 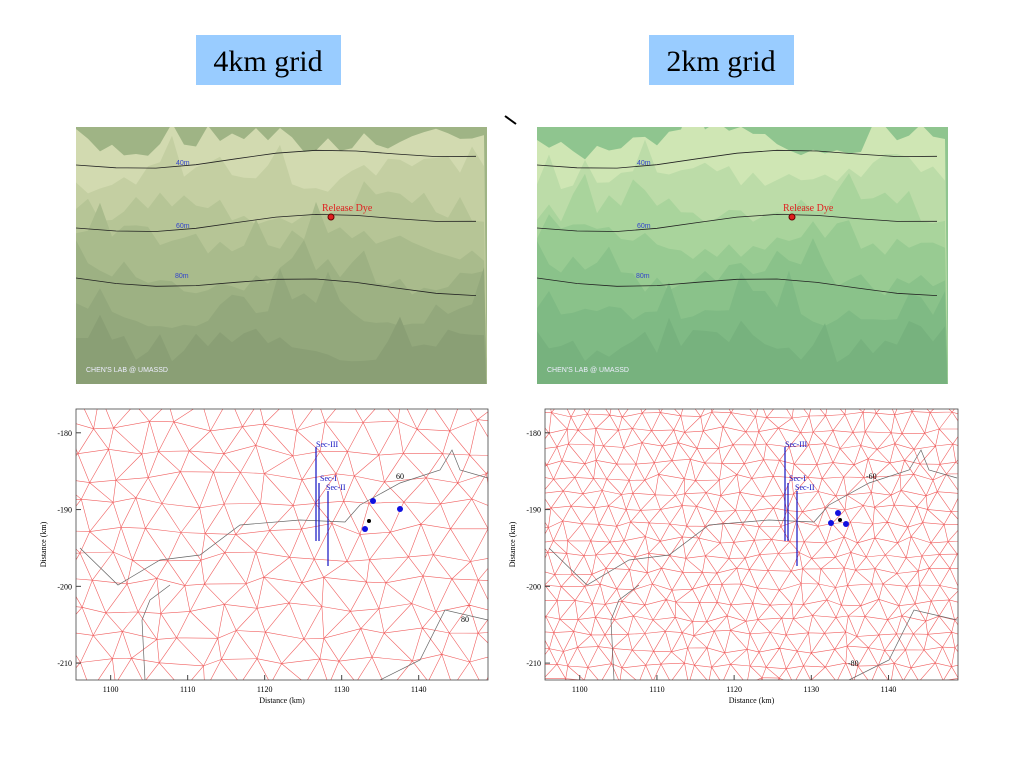 I want to click on contour-label: -60, so click(x=871, y=476).